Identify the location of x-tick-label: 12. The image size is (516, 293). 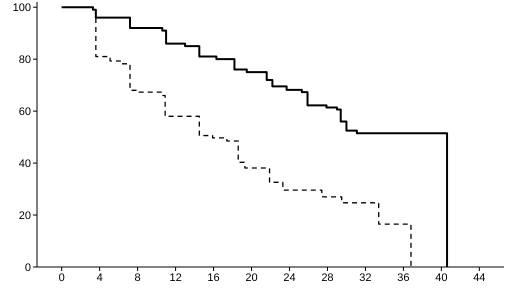
(175, 278).